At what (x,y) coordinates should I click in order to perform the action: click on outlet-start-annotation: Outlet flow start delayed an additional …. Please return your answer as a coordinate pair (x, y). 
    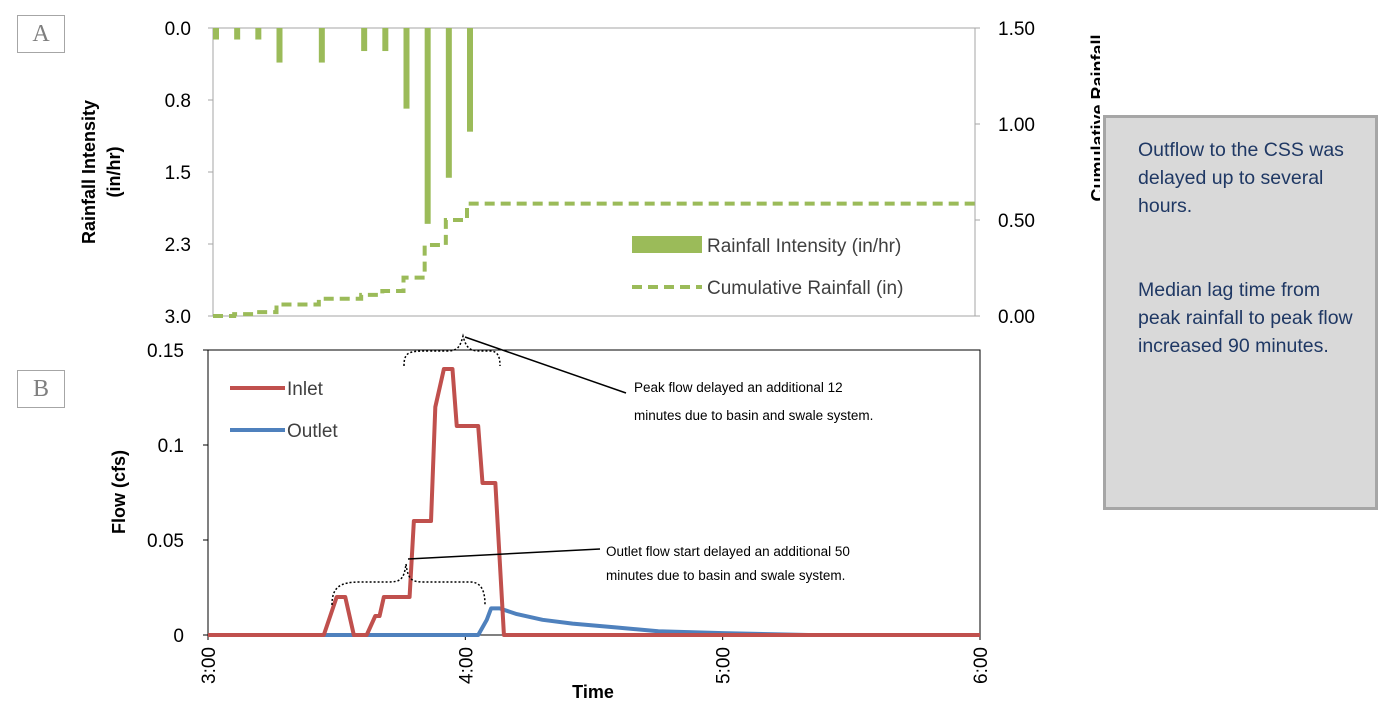
    Looking at the image, I should click on (730, 563).